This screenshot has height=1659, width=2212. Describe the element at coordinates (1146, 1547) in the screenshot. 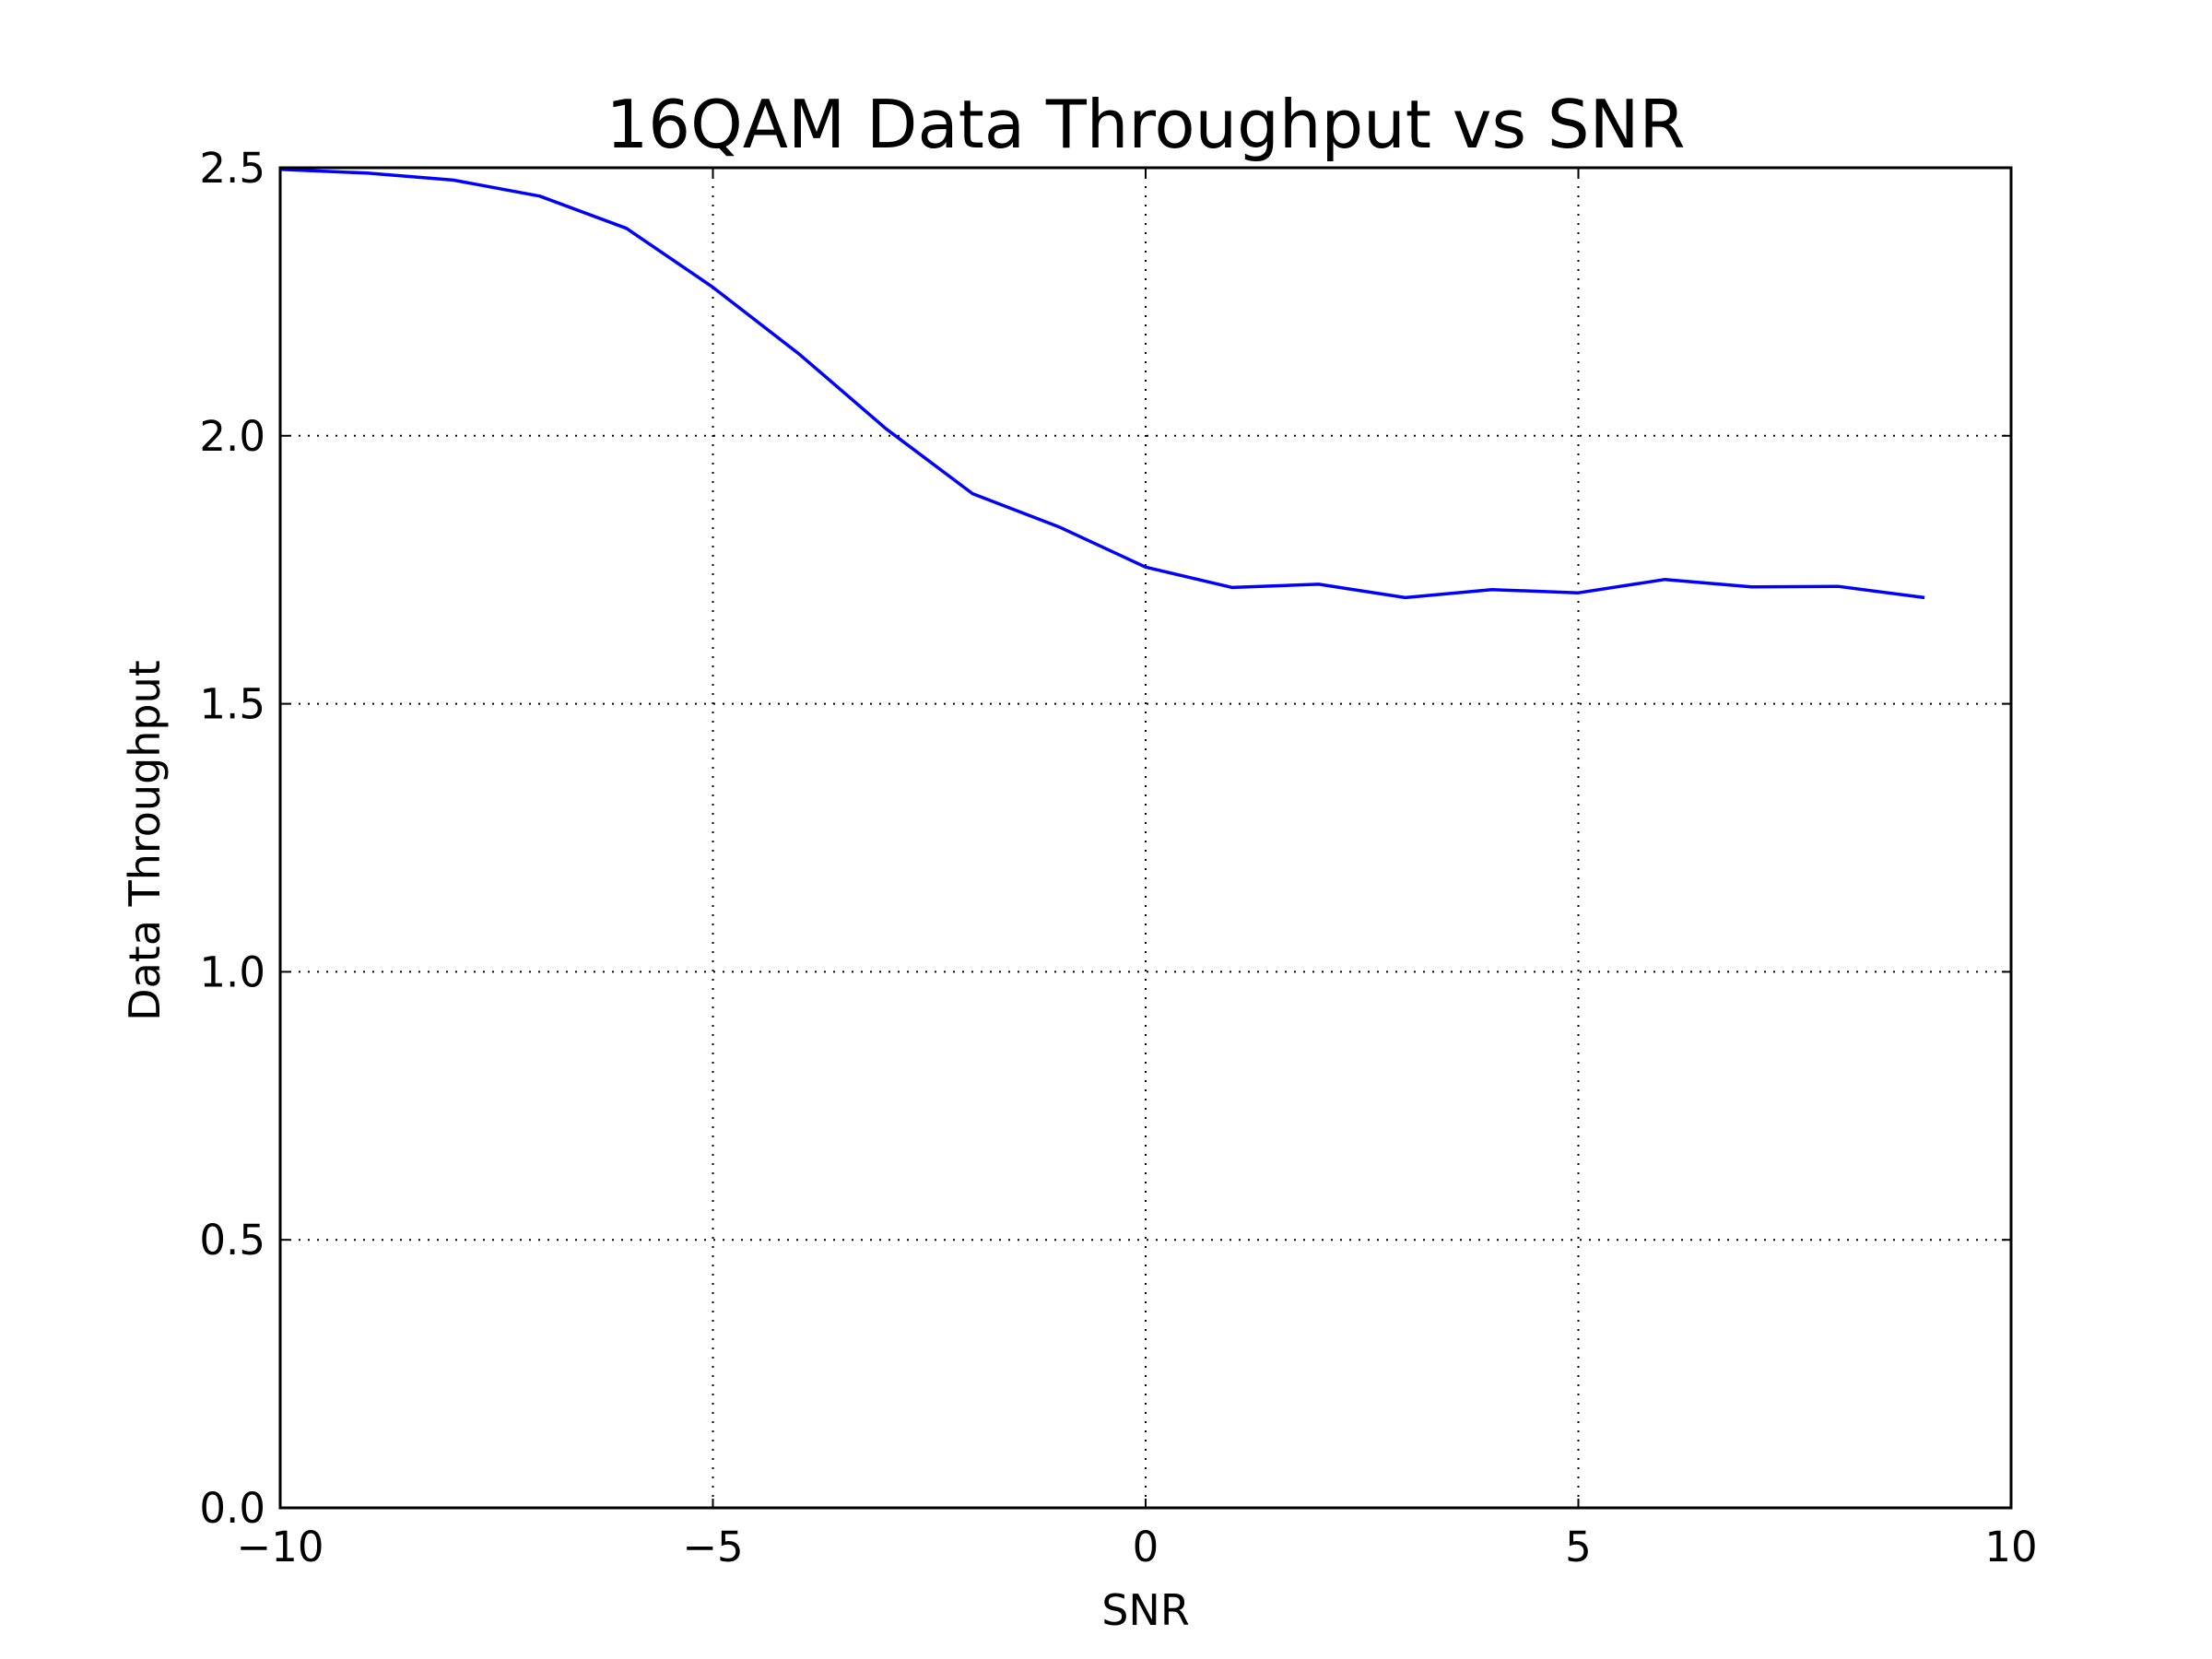

I see `x-tick-label: 0` at that location.